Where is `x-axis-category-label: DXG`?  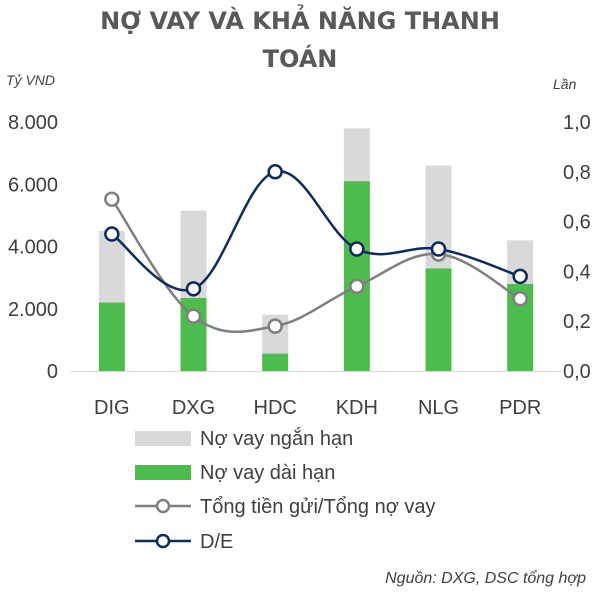 x-axis-category-label: DXG is located at coordinates (193, 408).